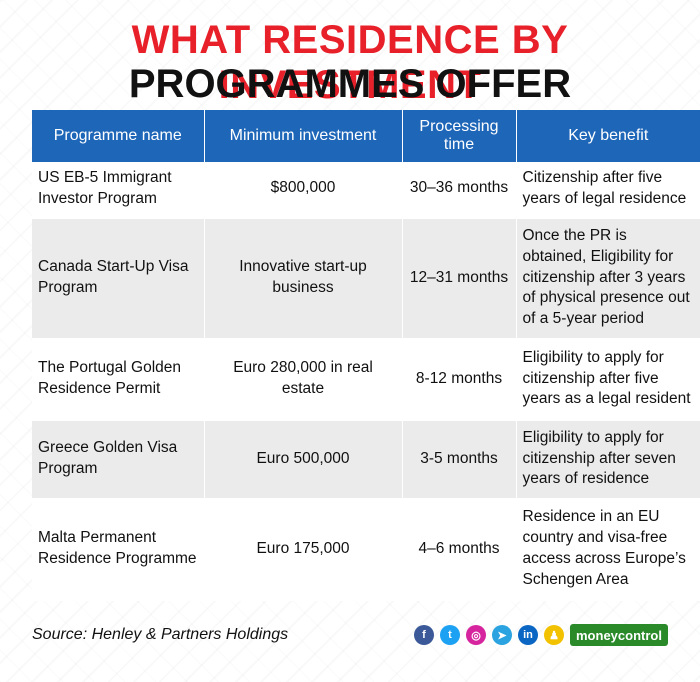  I want to click on cell-programme-name: Greece Golden Visa Program, so click(118, 460).